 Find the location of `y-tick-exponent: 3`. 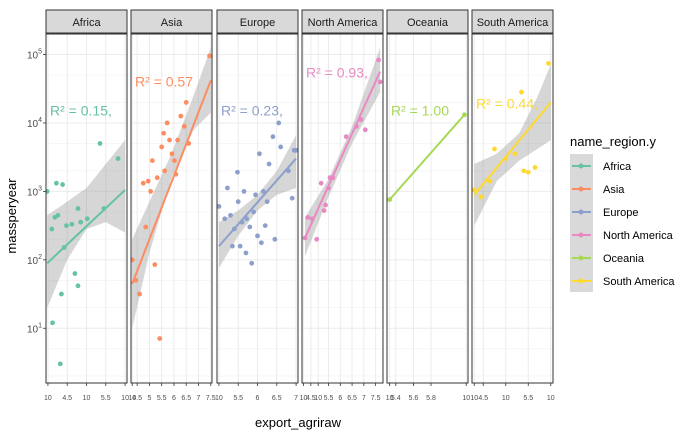

y-tick-exponent: 3 is located at coordinates (40, 188).